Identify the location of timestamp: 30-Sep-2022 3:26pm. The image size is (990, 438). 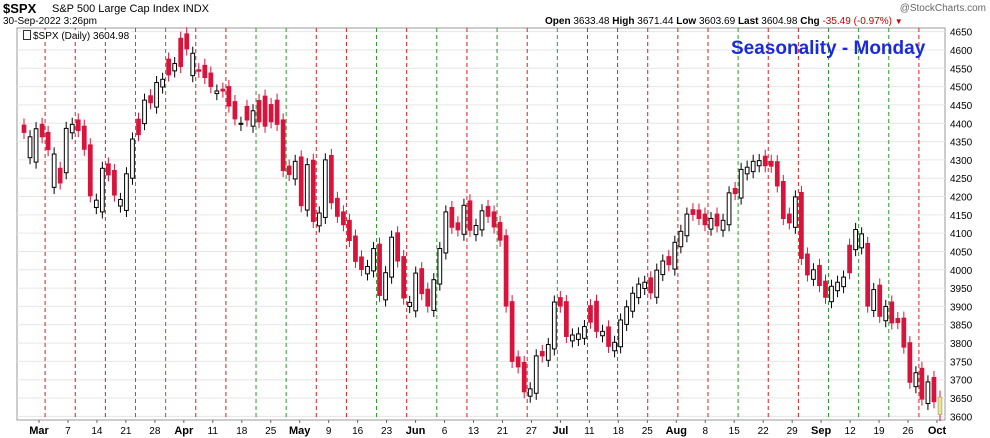
(50, 21).